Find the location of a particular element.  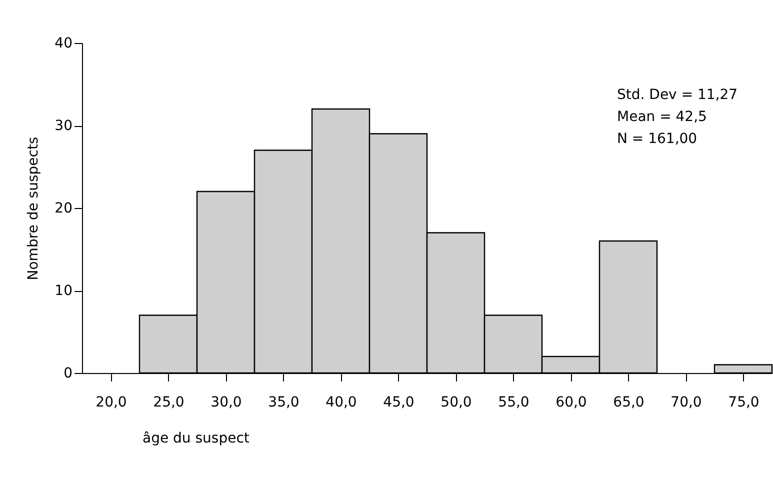

y-tick-label: 40 is located at coordinates (63, 44).